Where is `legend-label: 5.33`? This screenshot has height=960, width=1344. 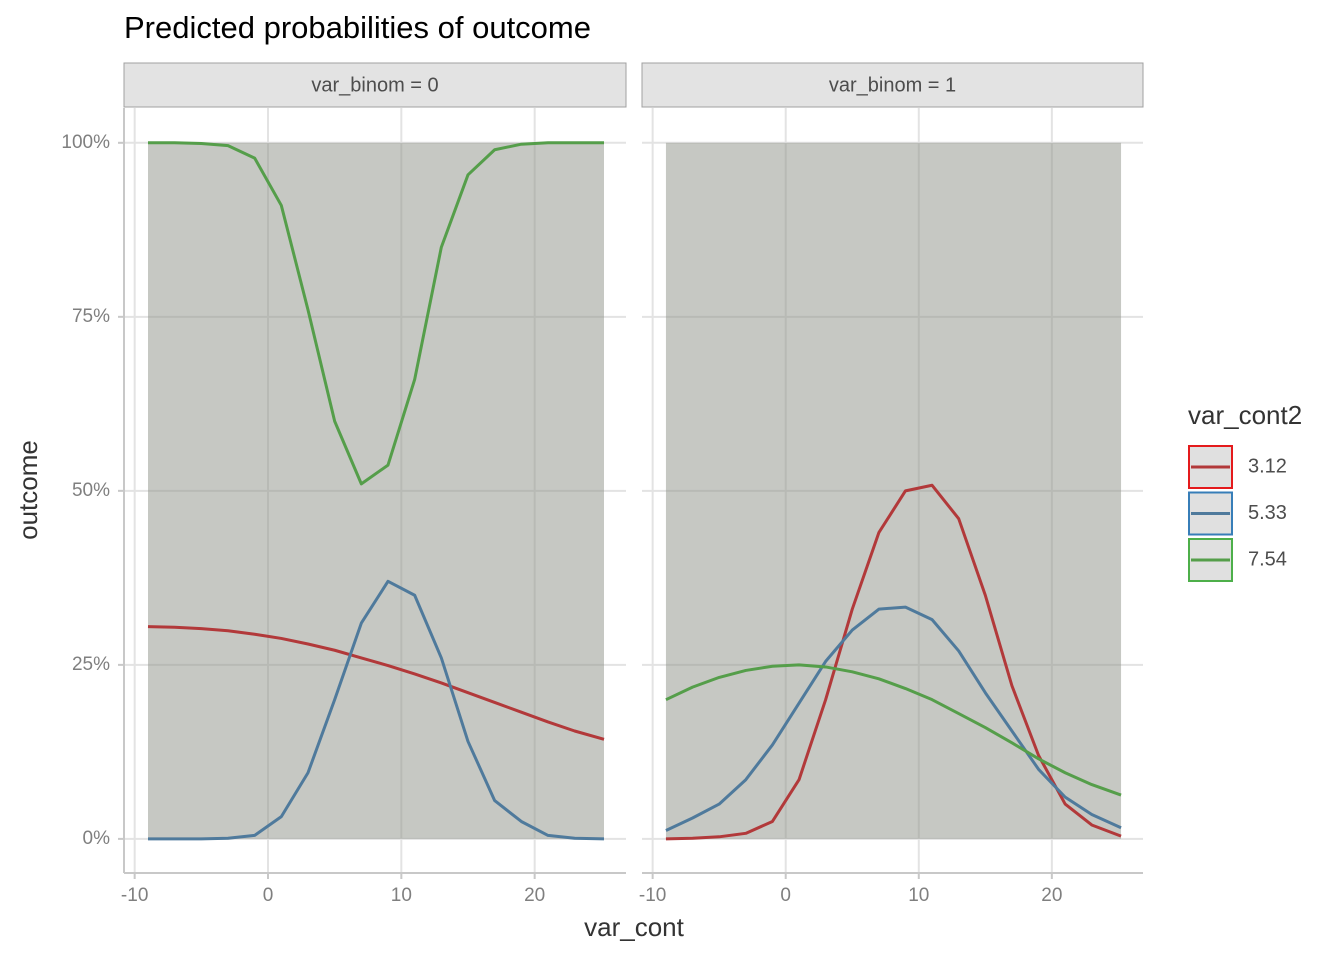
legend-label: 5.33 is located at coordinates (1267, 513).